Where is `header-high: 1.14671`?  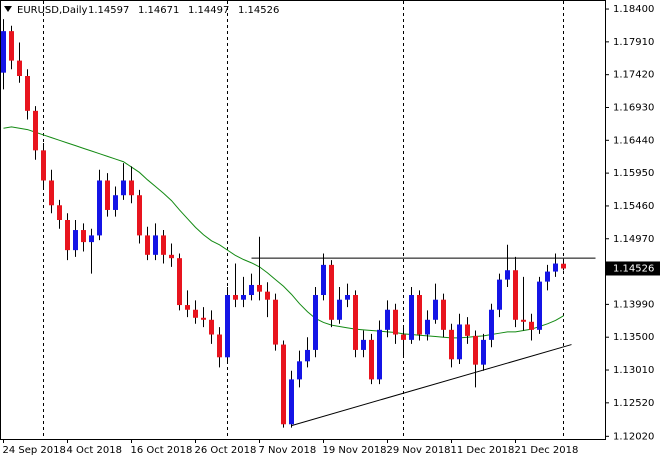 header-high: 1.14671 is located at coordinates (158, 10).